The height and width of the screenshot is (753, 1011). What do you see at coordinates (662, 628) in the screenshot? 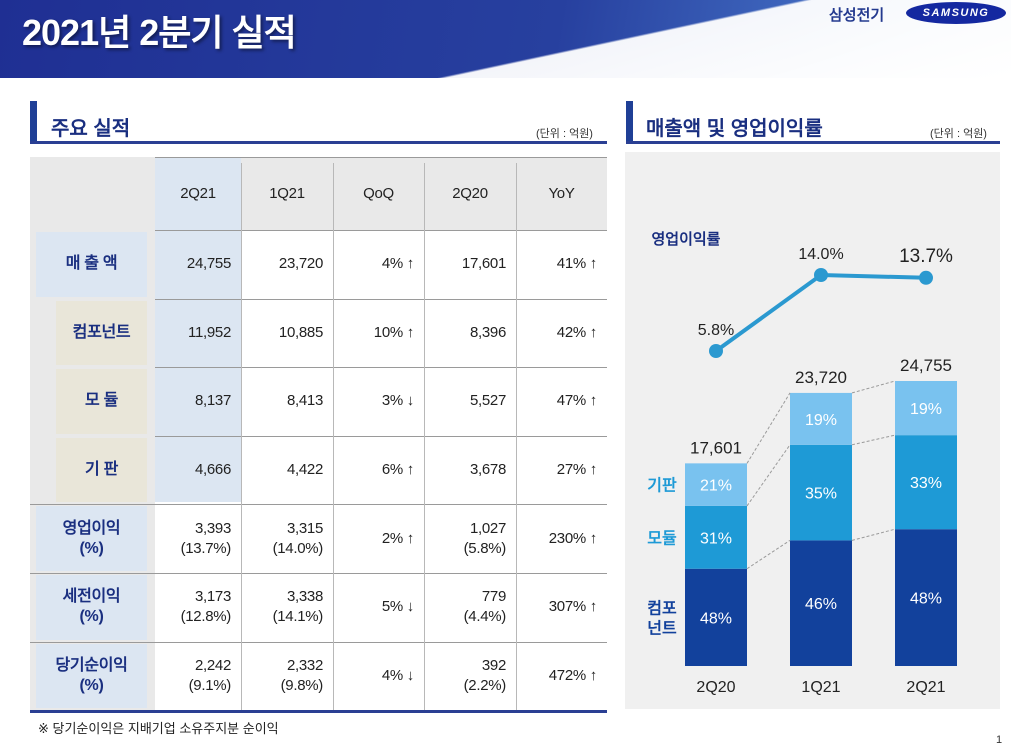
I see `legend-label: 넌트` at bounding box center [662, 628].